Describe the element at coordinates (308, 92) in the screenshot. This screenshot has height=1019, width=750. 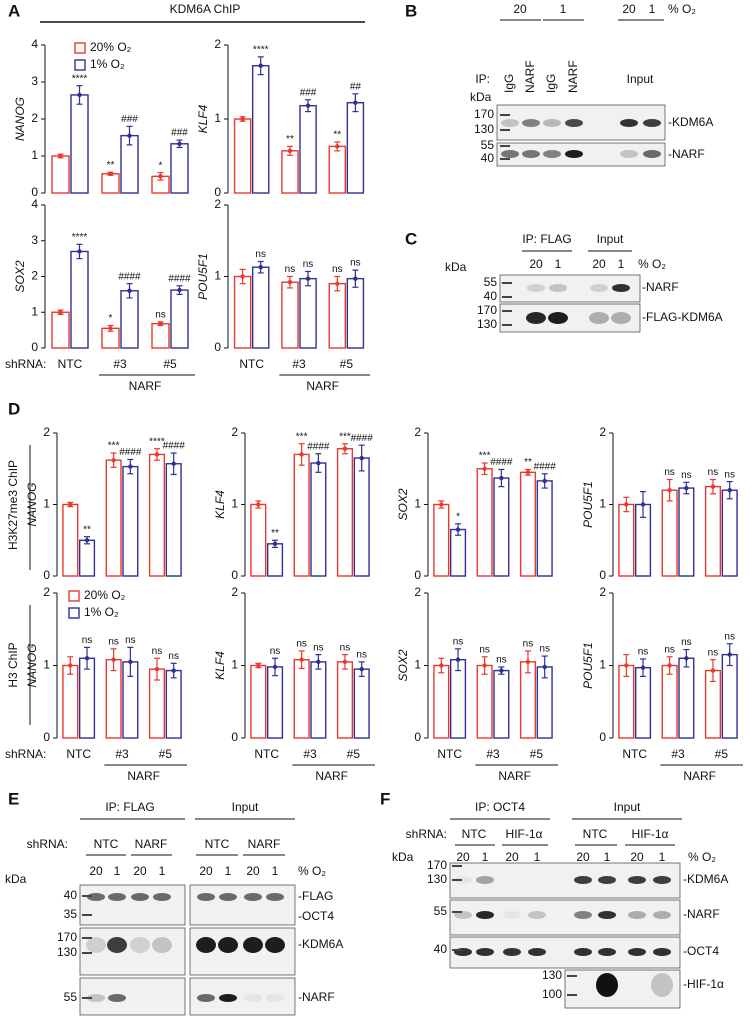
I see `significance-label: ###` at that location.